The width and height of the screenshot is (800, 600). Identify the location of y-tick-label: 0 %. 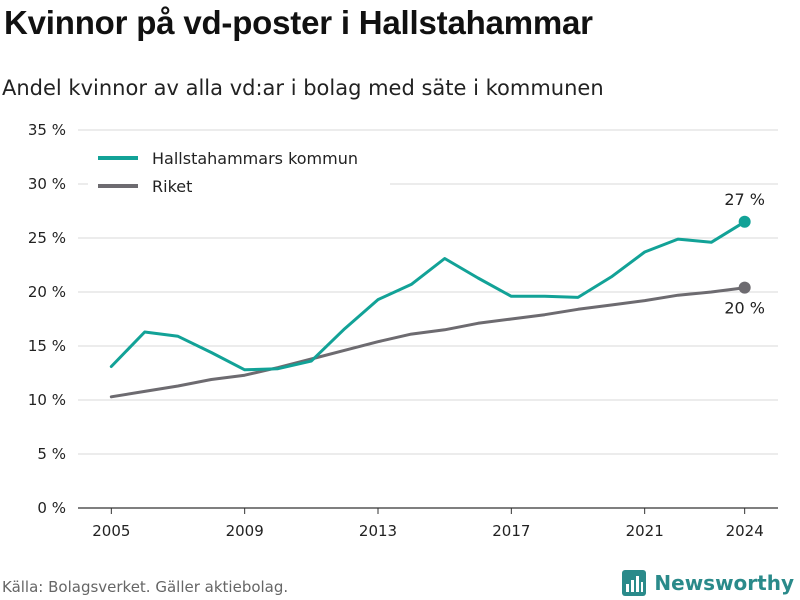
(51, 508).